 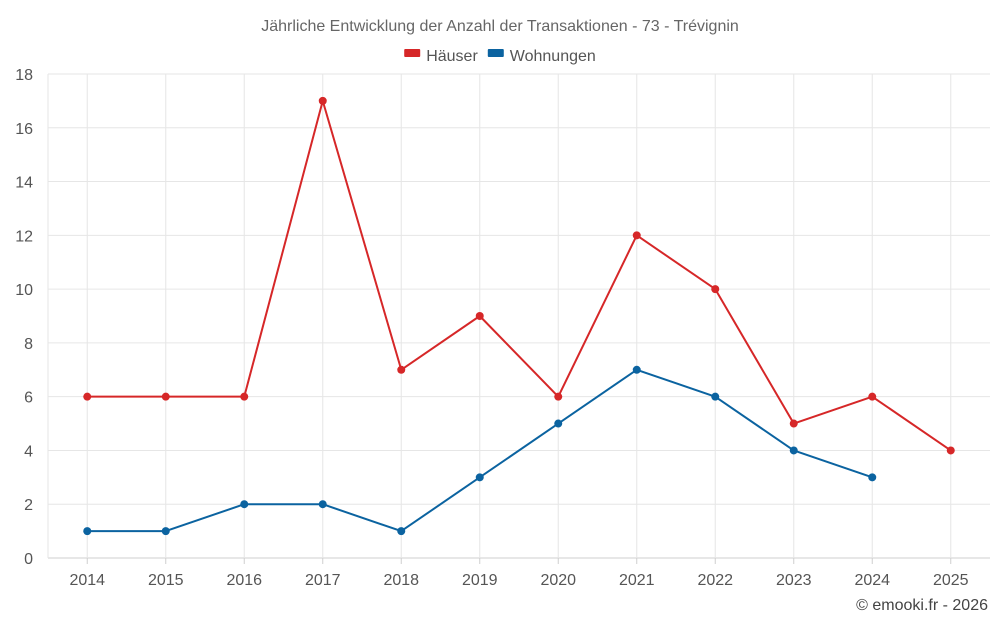 I want to click on x-tick-label: 2018, so click(x=401, y=580).